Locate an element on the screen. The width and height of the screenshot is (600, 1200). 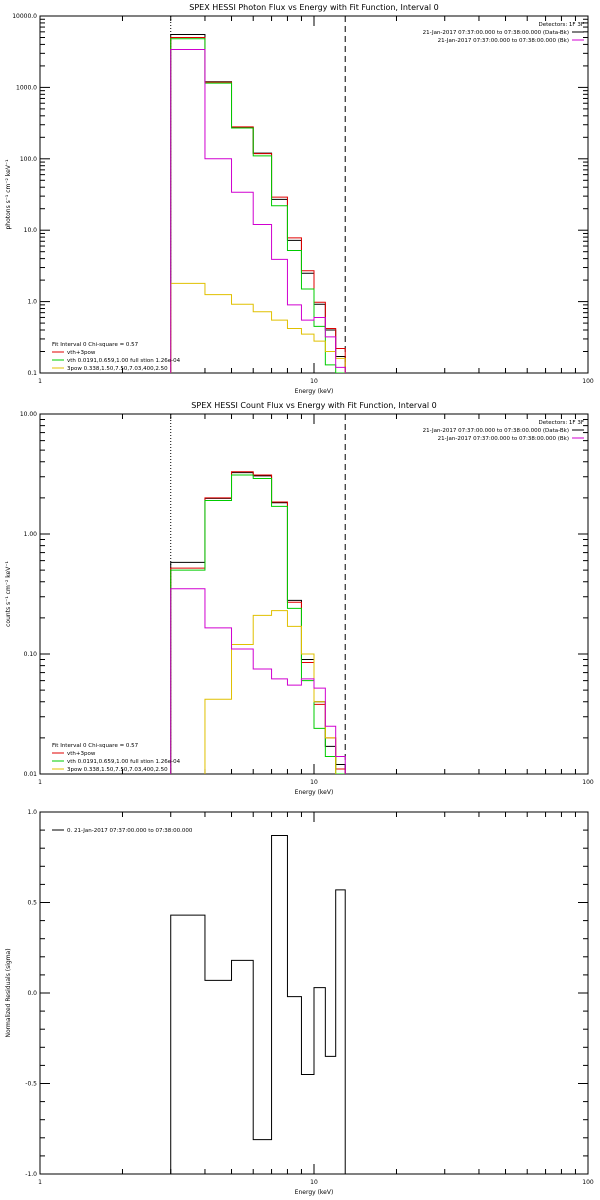
photon-flux-y-tick-label: 0.1 is located at coordinates (32, 373).